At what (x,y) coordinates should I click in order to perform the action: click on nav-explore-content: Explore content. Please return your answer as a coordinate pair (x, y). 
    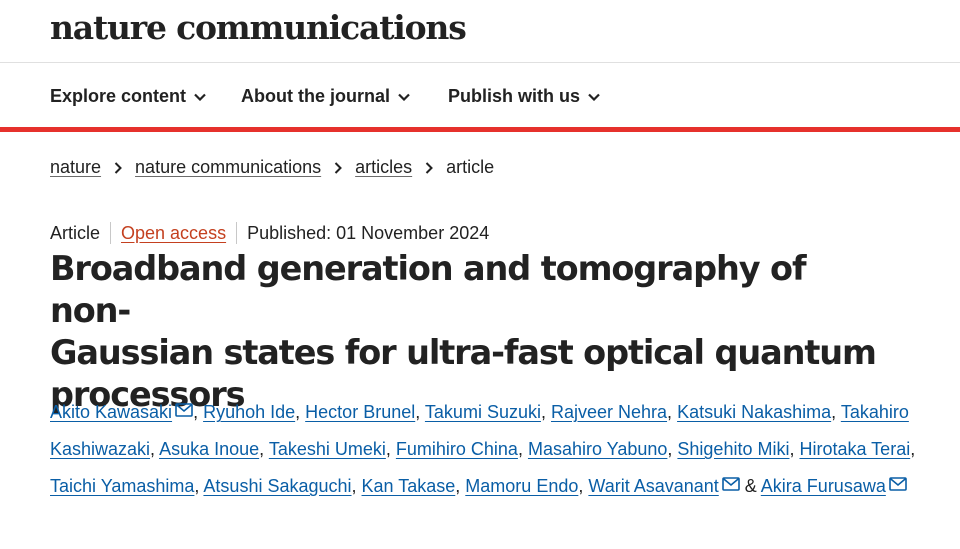
    Looking at the image, I should click on (128, 96).